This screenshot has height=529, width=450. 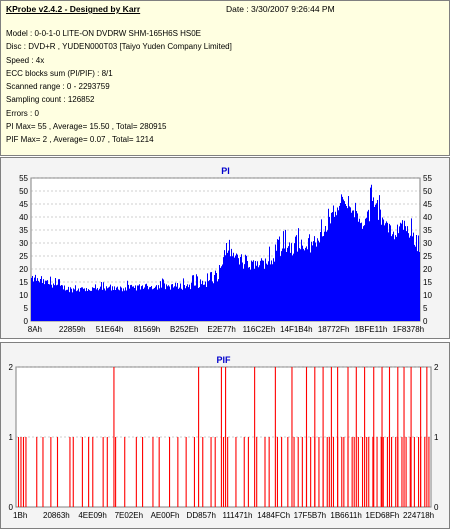 What do you see at coordinates (427, 204) in the screenshot?
I see `y-tick-label-right: 45` at bounding box center [427, 204].